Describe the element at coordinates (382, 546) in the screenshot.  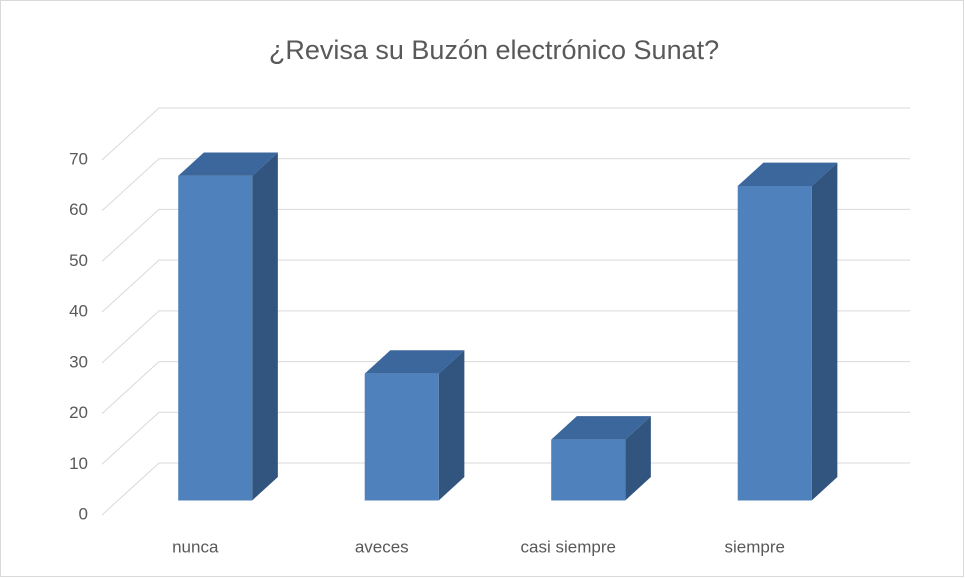
I see `x-tick-label: aveces` at that location.